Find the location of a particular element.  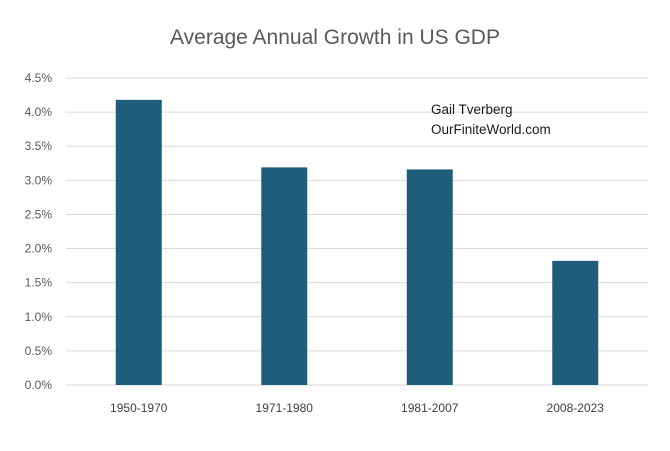

attribution-annotation: Gail Tverberg OurFiniteWorld.com is located at coordinates (491, 120).